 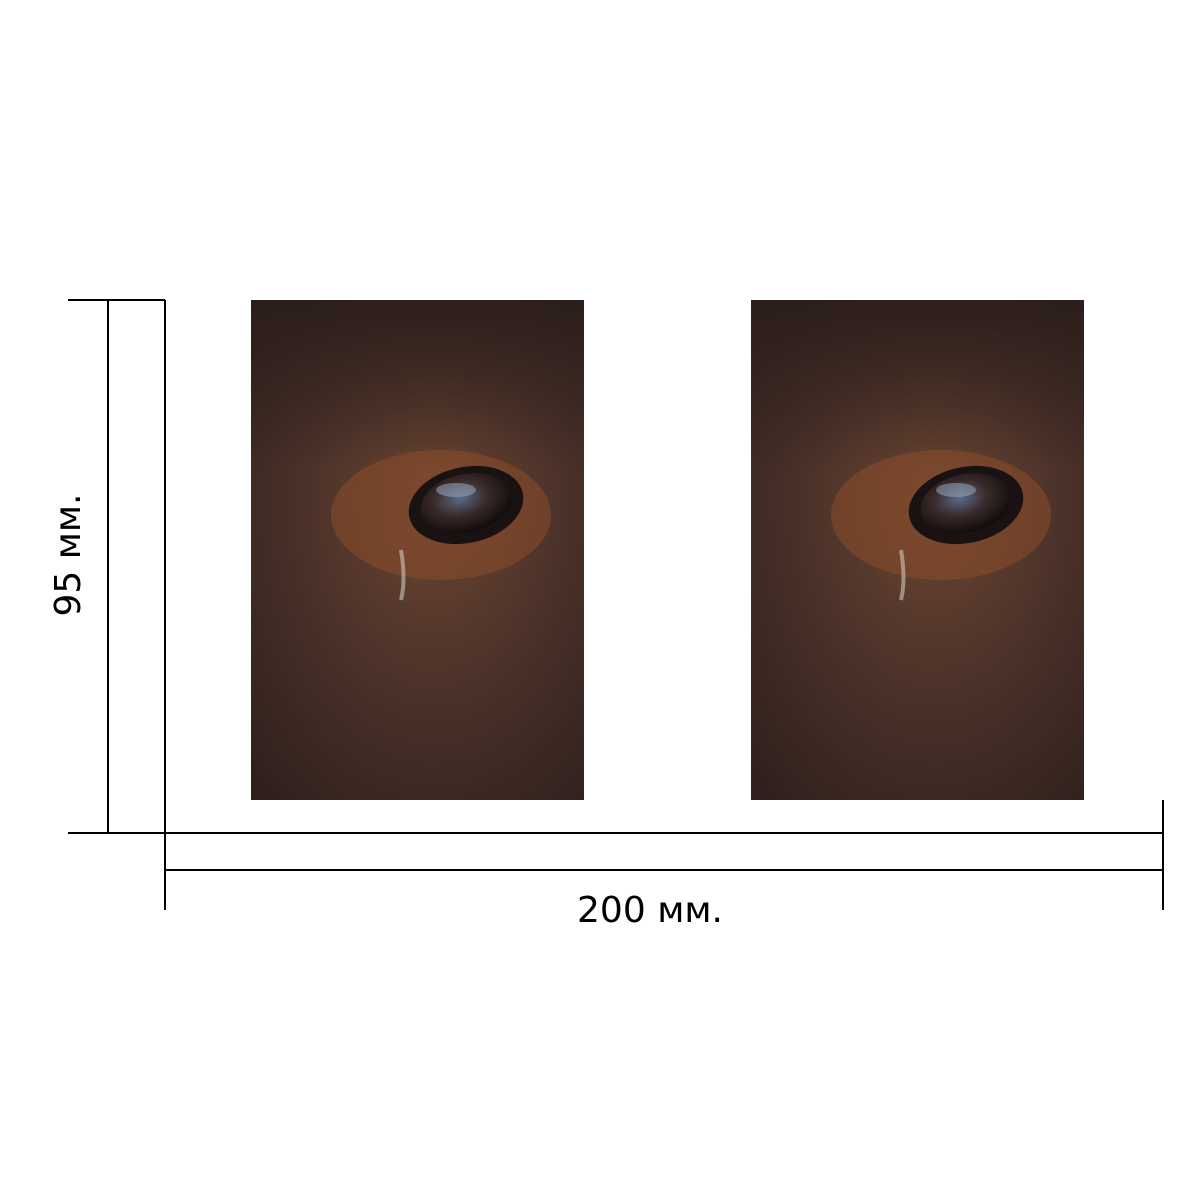 What do you see at coordinates (664, 865) in the screenshot?
I see `width-dimension: 200 мм.` at bounding box center [664, 865].